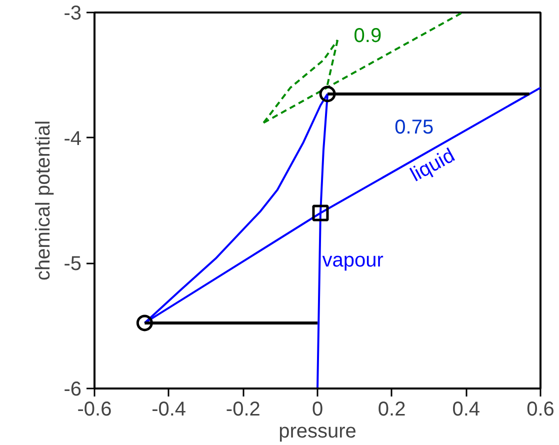 The width and height of the screenshot is (559, 445). Describe the element at coordinates (466, 409) in the screenshot. I see `x-tick-label: 0.4` at that location.